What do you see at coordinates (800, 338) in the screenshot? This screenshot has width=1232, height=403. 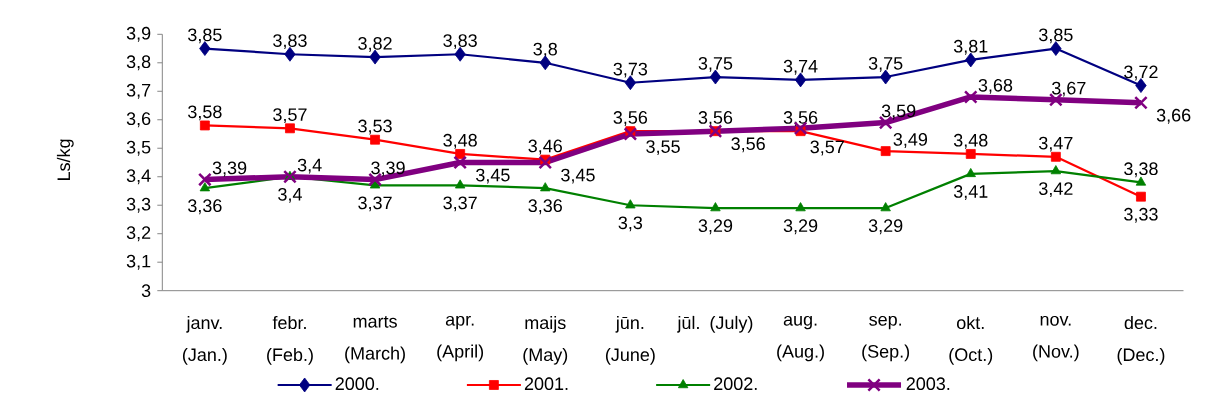 I see `x-tick-label: aug. (Aug.)` at bounding box center [800, 338].